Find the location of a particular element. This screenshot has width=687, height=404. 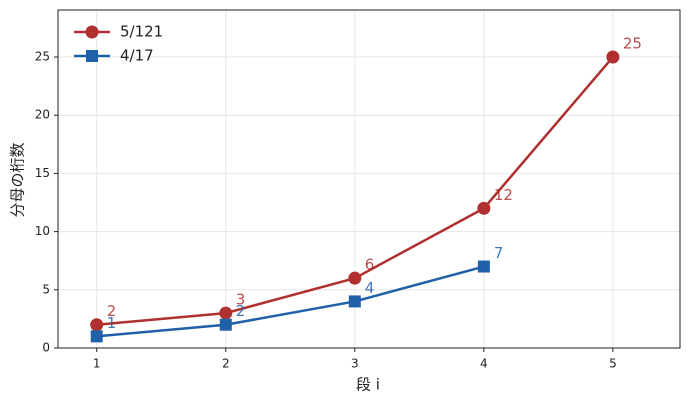

data-label: 25 is located at coordinates (632, 44).